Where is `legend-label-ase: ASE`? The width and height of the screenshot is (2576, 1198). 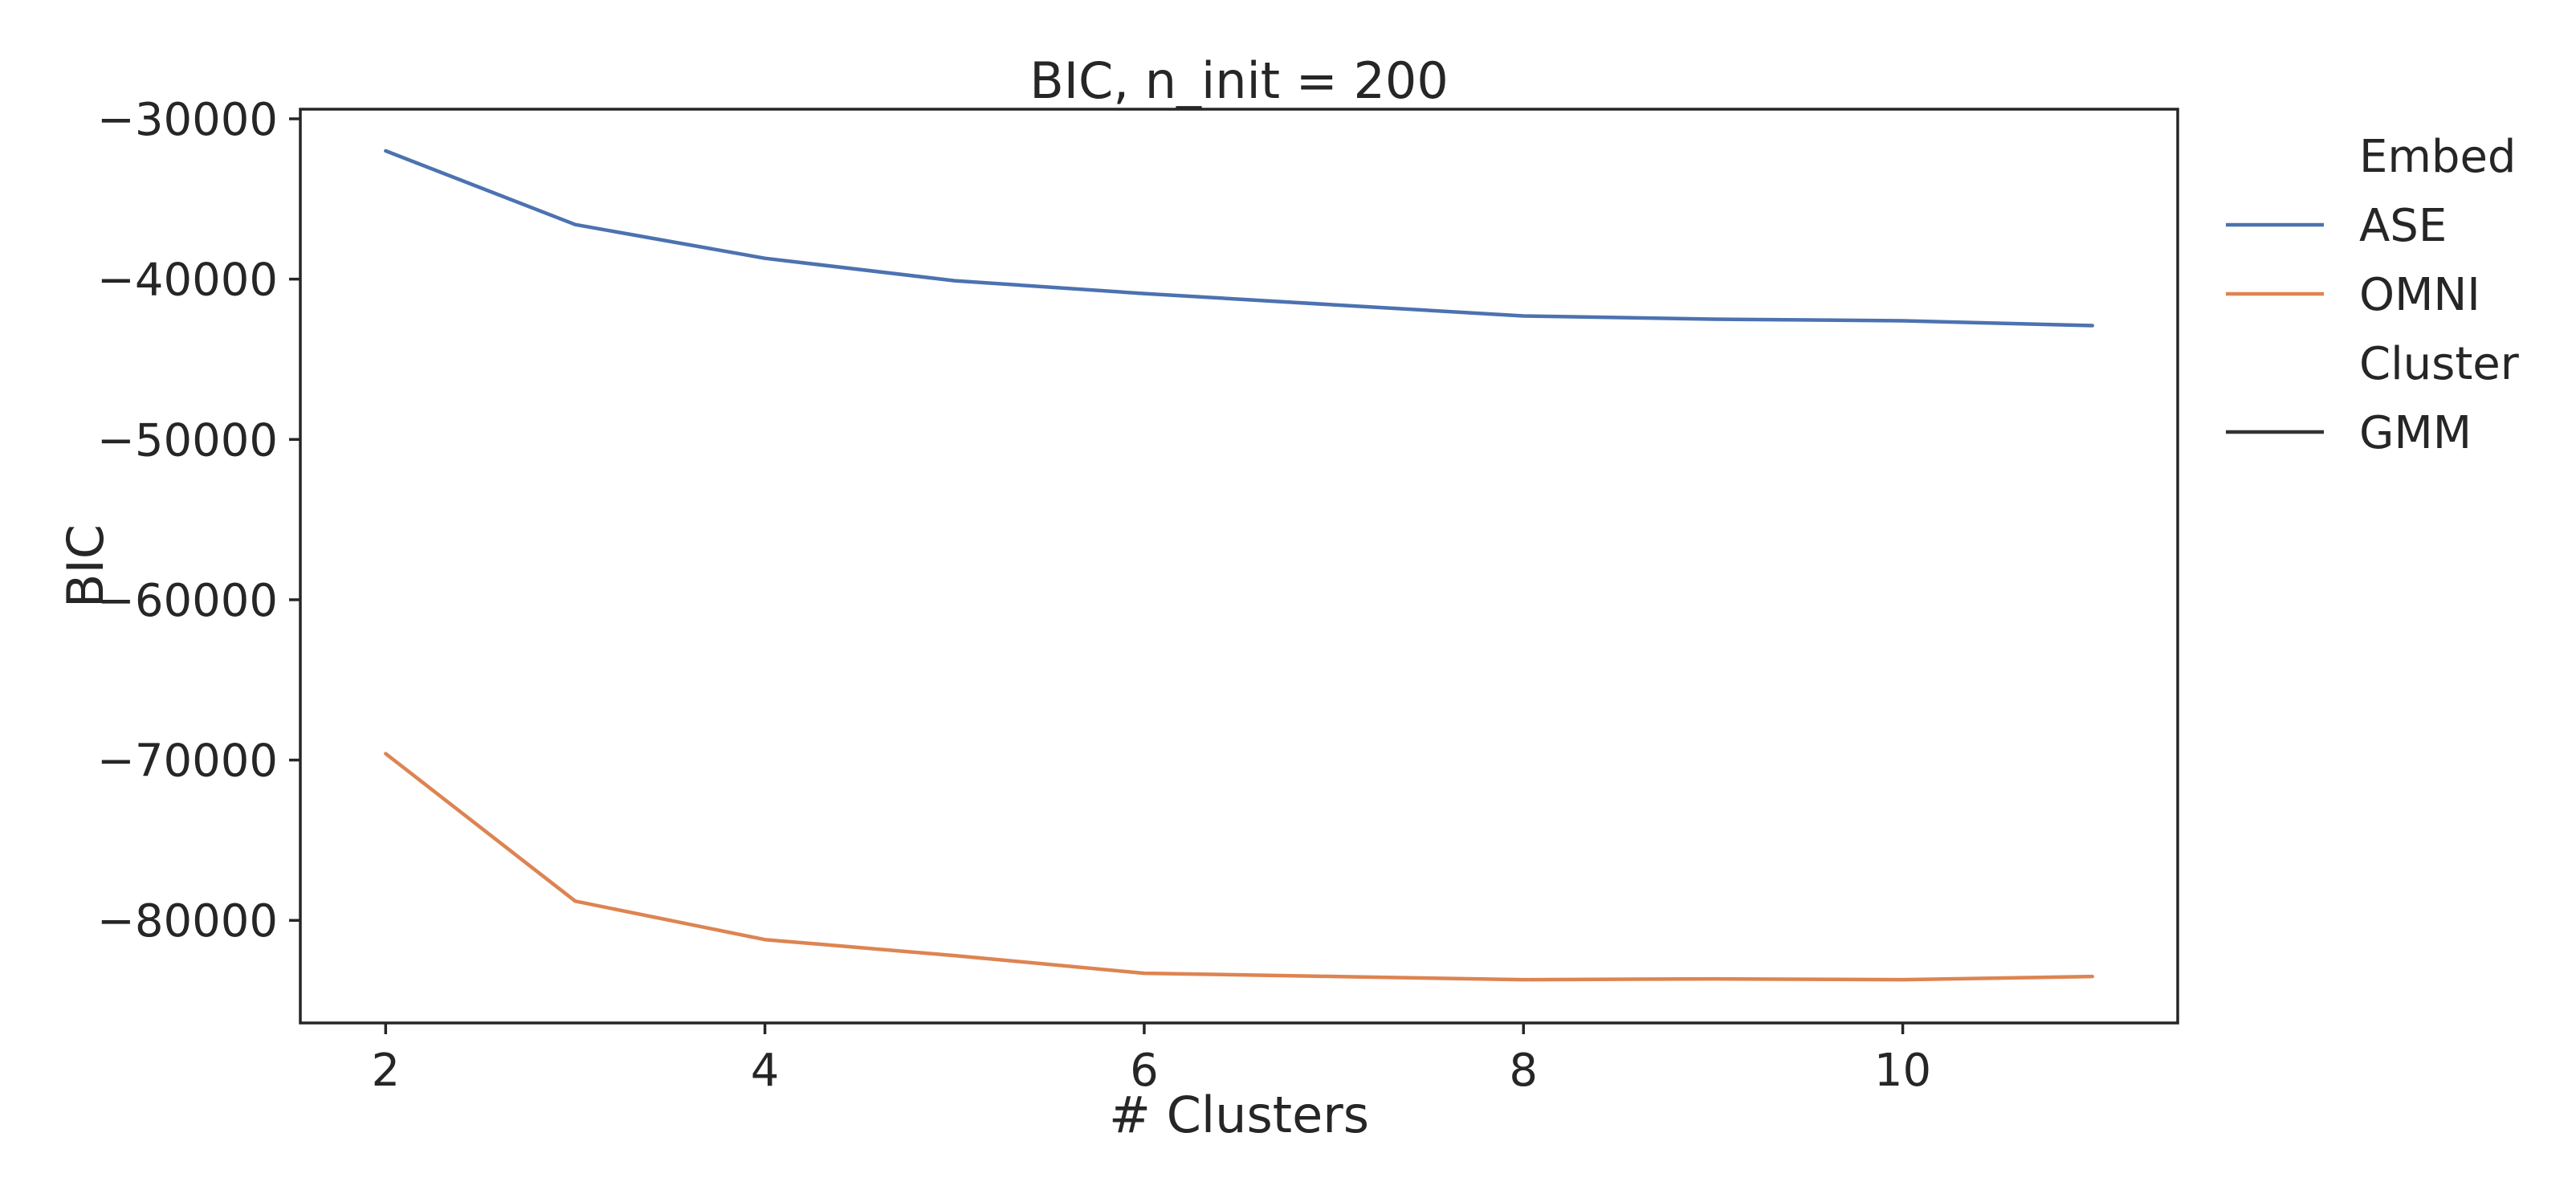 legend-label-ase: ASE is located at coordinates (2403, 226).